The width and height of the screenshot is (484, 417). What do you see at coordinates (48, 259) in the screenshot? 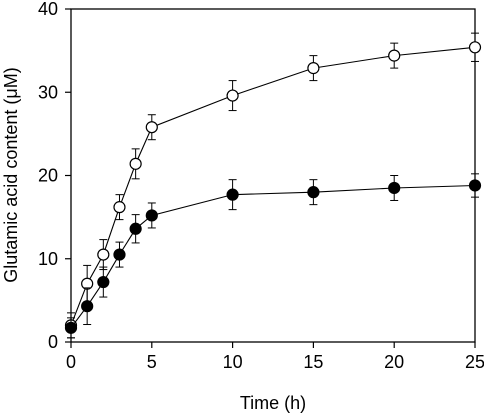
I see `y-tick-label-10: 10` at bounding box center [48, 259].